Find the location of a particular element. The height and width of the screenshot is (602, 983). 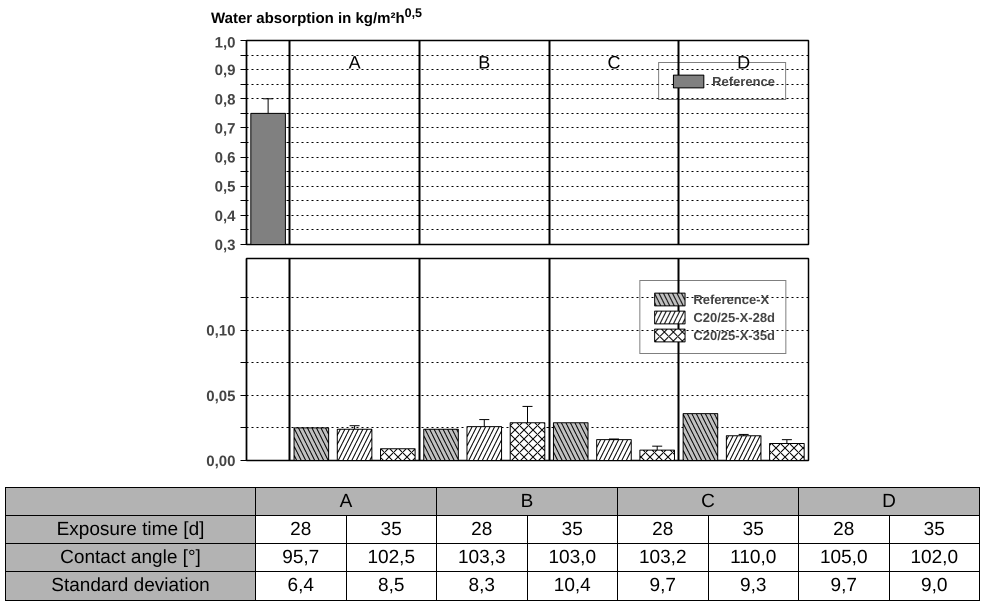

text: 10,4 is located at coordinates (572, 585).